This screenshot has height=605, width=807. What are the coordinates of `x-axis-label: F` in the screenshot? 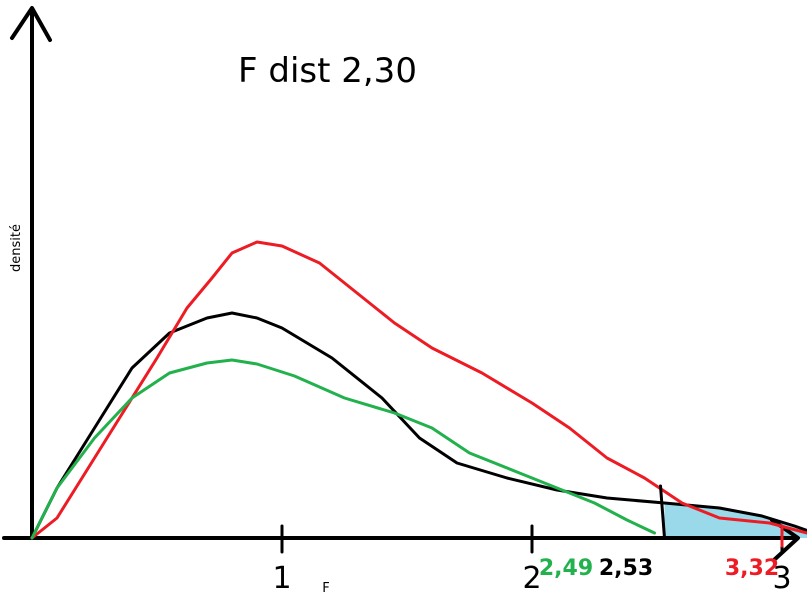 It's located at (325, 588).